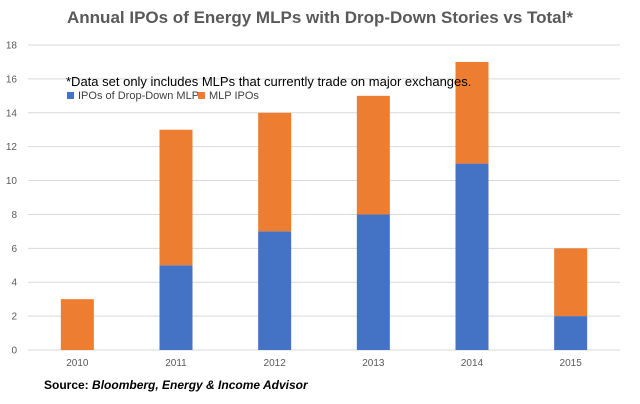  Describe the element at coordinates (176, 363) in the screenshot. I see `x-tick-label: 2011` at that location.